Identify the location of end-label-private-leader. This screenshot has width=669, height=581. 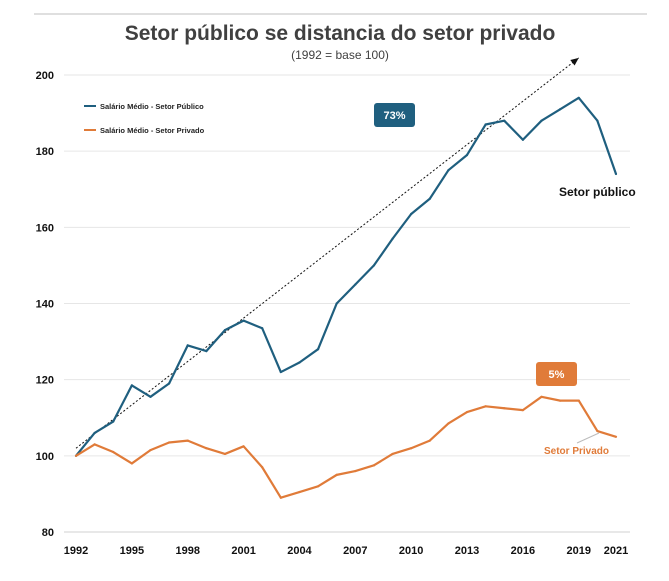
(588, 438).